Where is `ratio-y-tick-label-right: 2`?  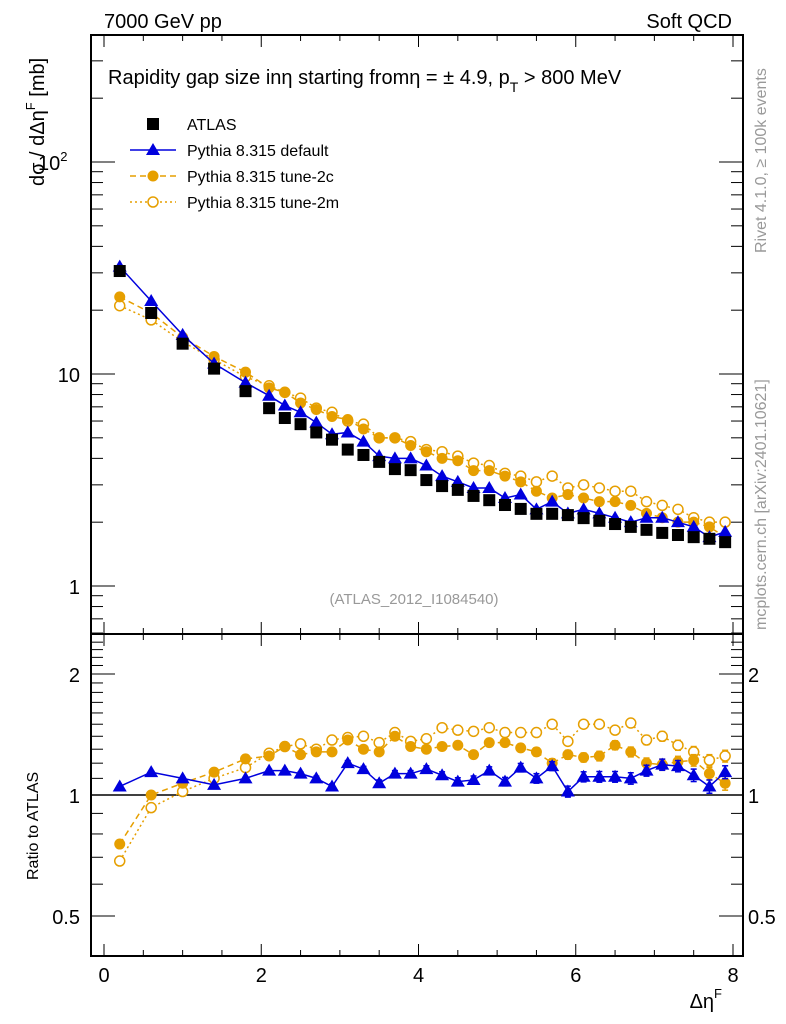 ratio-y-tick-label-right: 2 is located at coordinates (753, 676).